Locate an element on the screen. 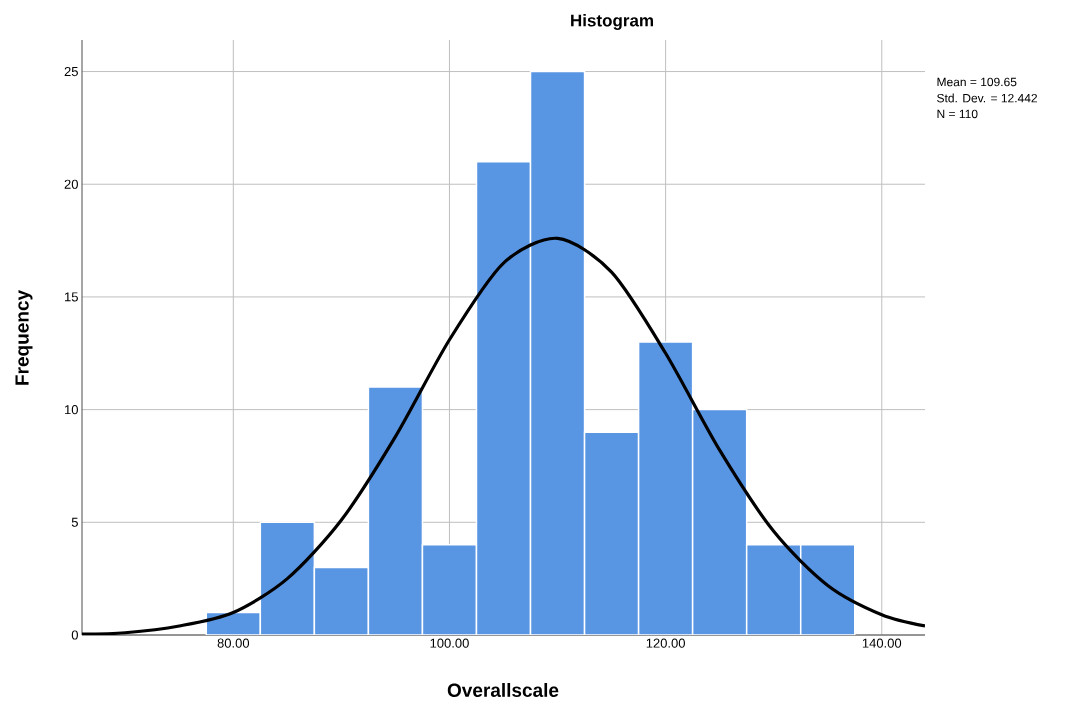 The image size is (1071, 706). text: Mean = 109.65 is located at coordinates (977, 82).